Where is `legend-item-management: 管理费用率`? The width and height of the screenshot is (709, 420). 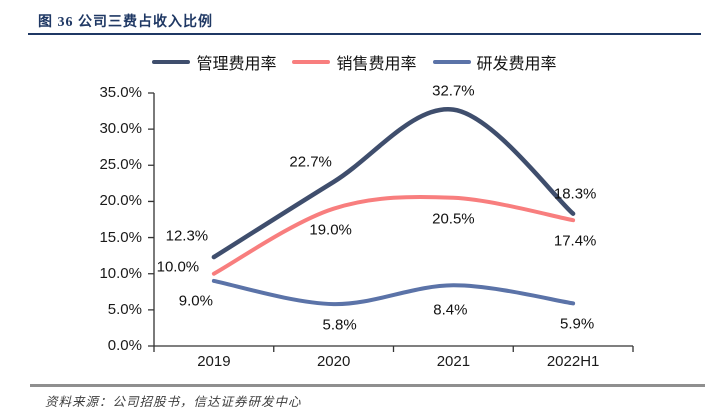
legend-item-management: 管理费用率 is located at coordinates (214, 62).